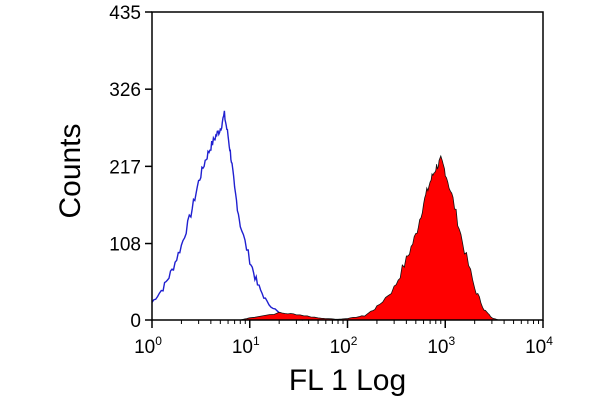 The height and width of the screenshot is (400, 600). I want to click on y-tick-label: 435, so click(125, 13).